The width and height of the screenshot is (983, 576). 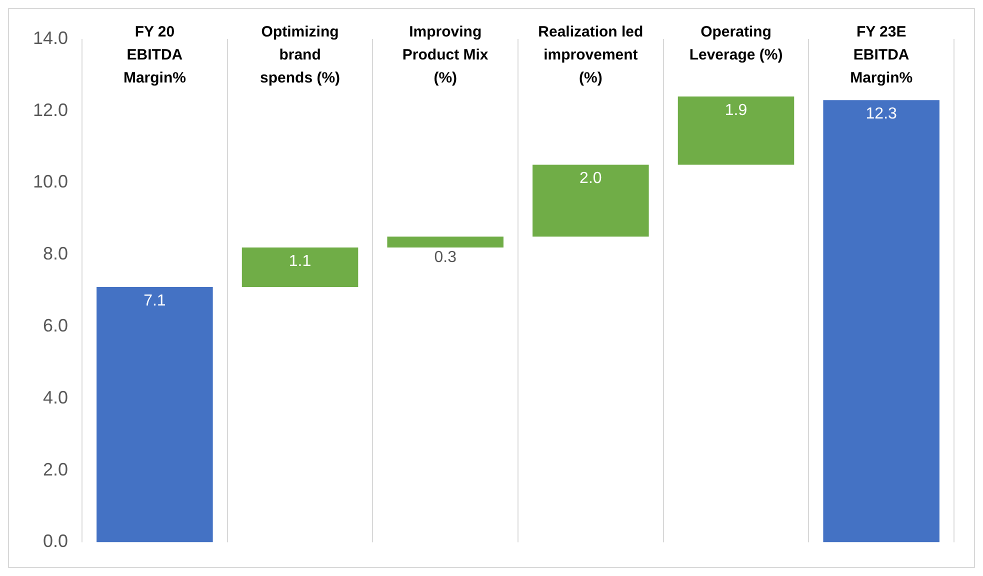 What do you see at coordinates (445, 257) in the screenshot?
I see `data-label: 0.3` at bounding box center [445, 257].